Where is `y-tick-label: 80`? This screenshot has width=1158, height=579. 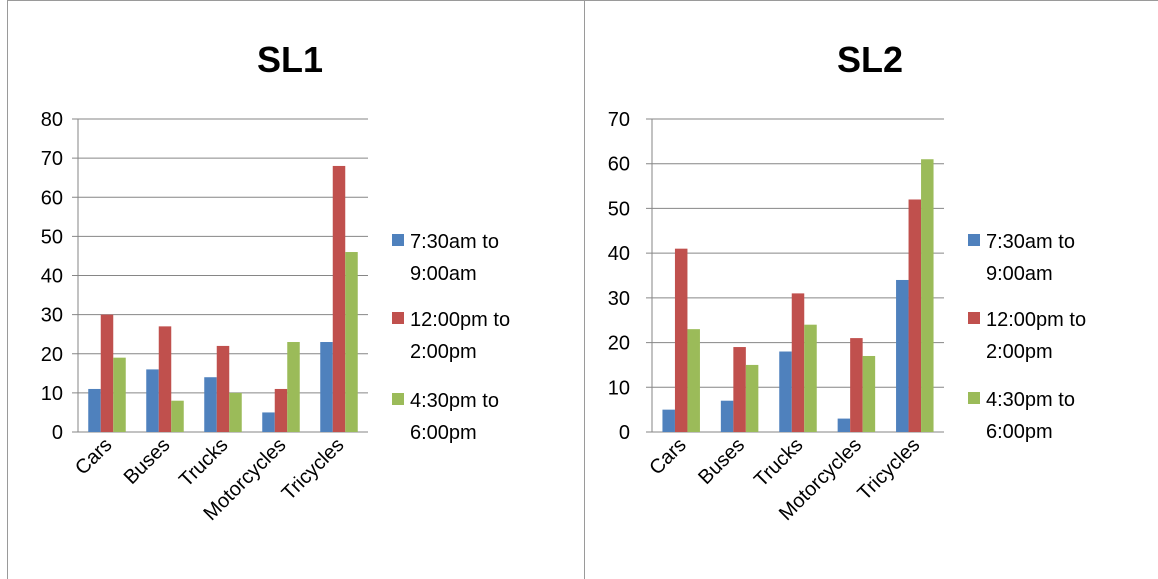 y-tick-label: 80 is located at coordinates (52, 120).